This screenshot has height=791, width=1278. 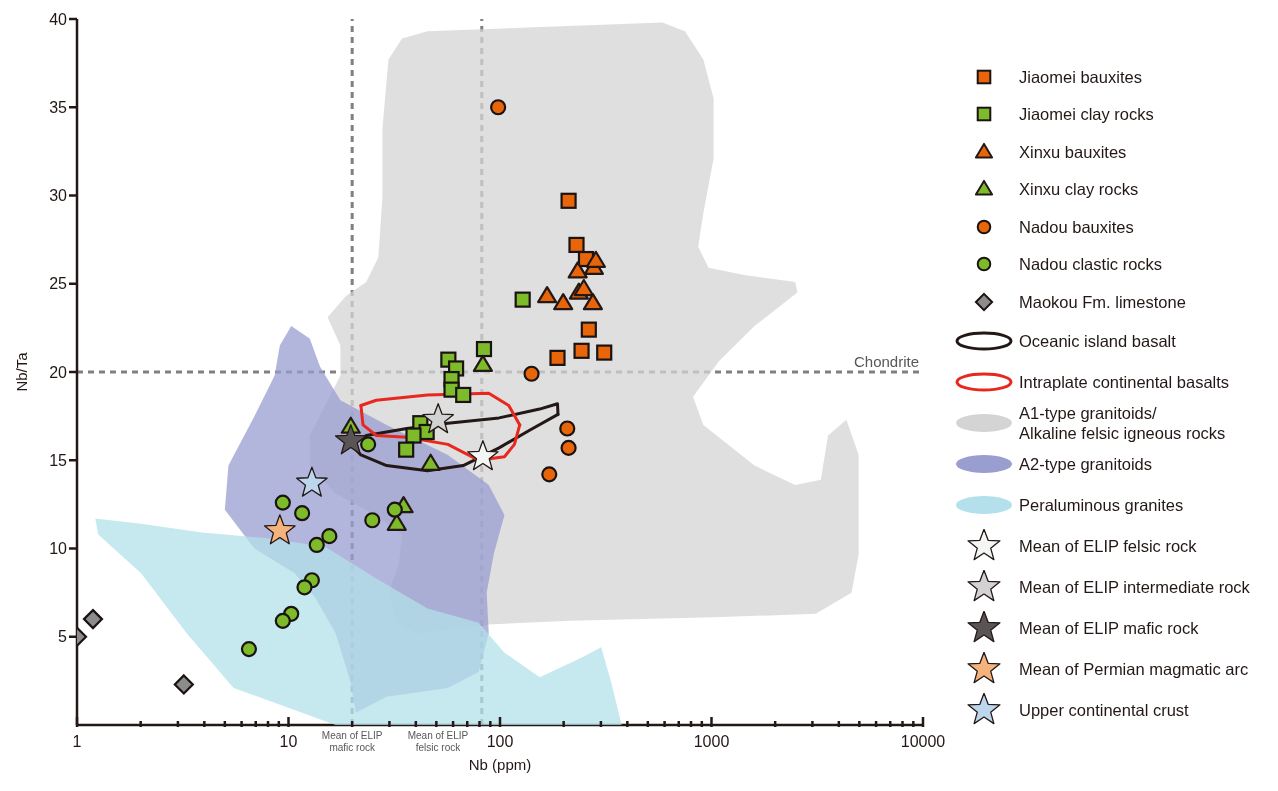 What do you see at coordinates (58, 107) in the screenshot?
I see `y-tick-label: 35` at bounding box center [58, 107].